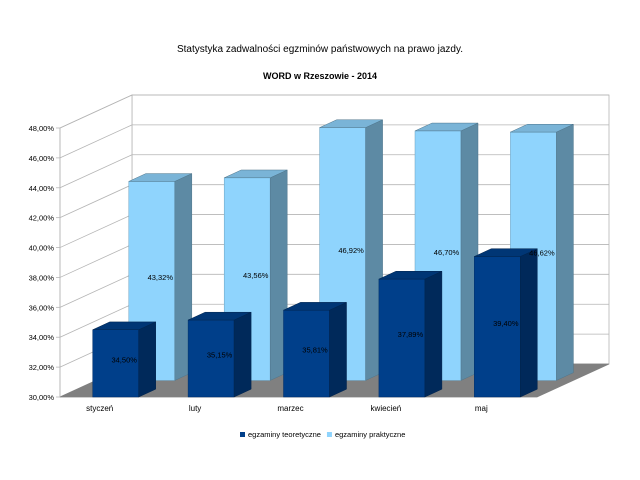 The image size is (640, 480). I want to click on y-tick-label: 34,00%, so click(42, 337).